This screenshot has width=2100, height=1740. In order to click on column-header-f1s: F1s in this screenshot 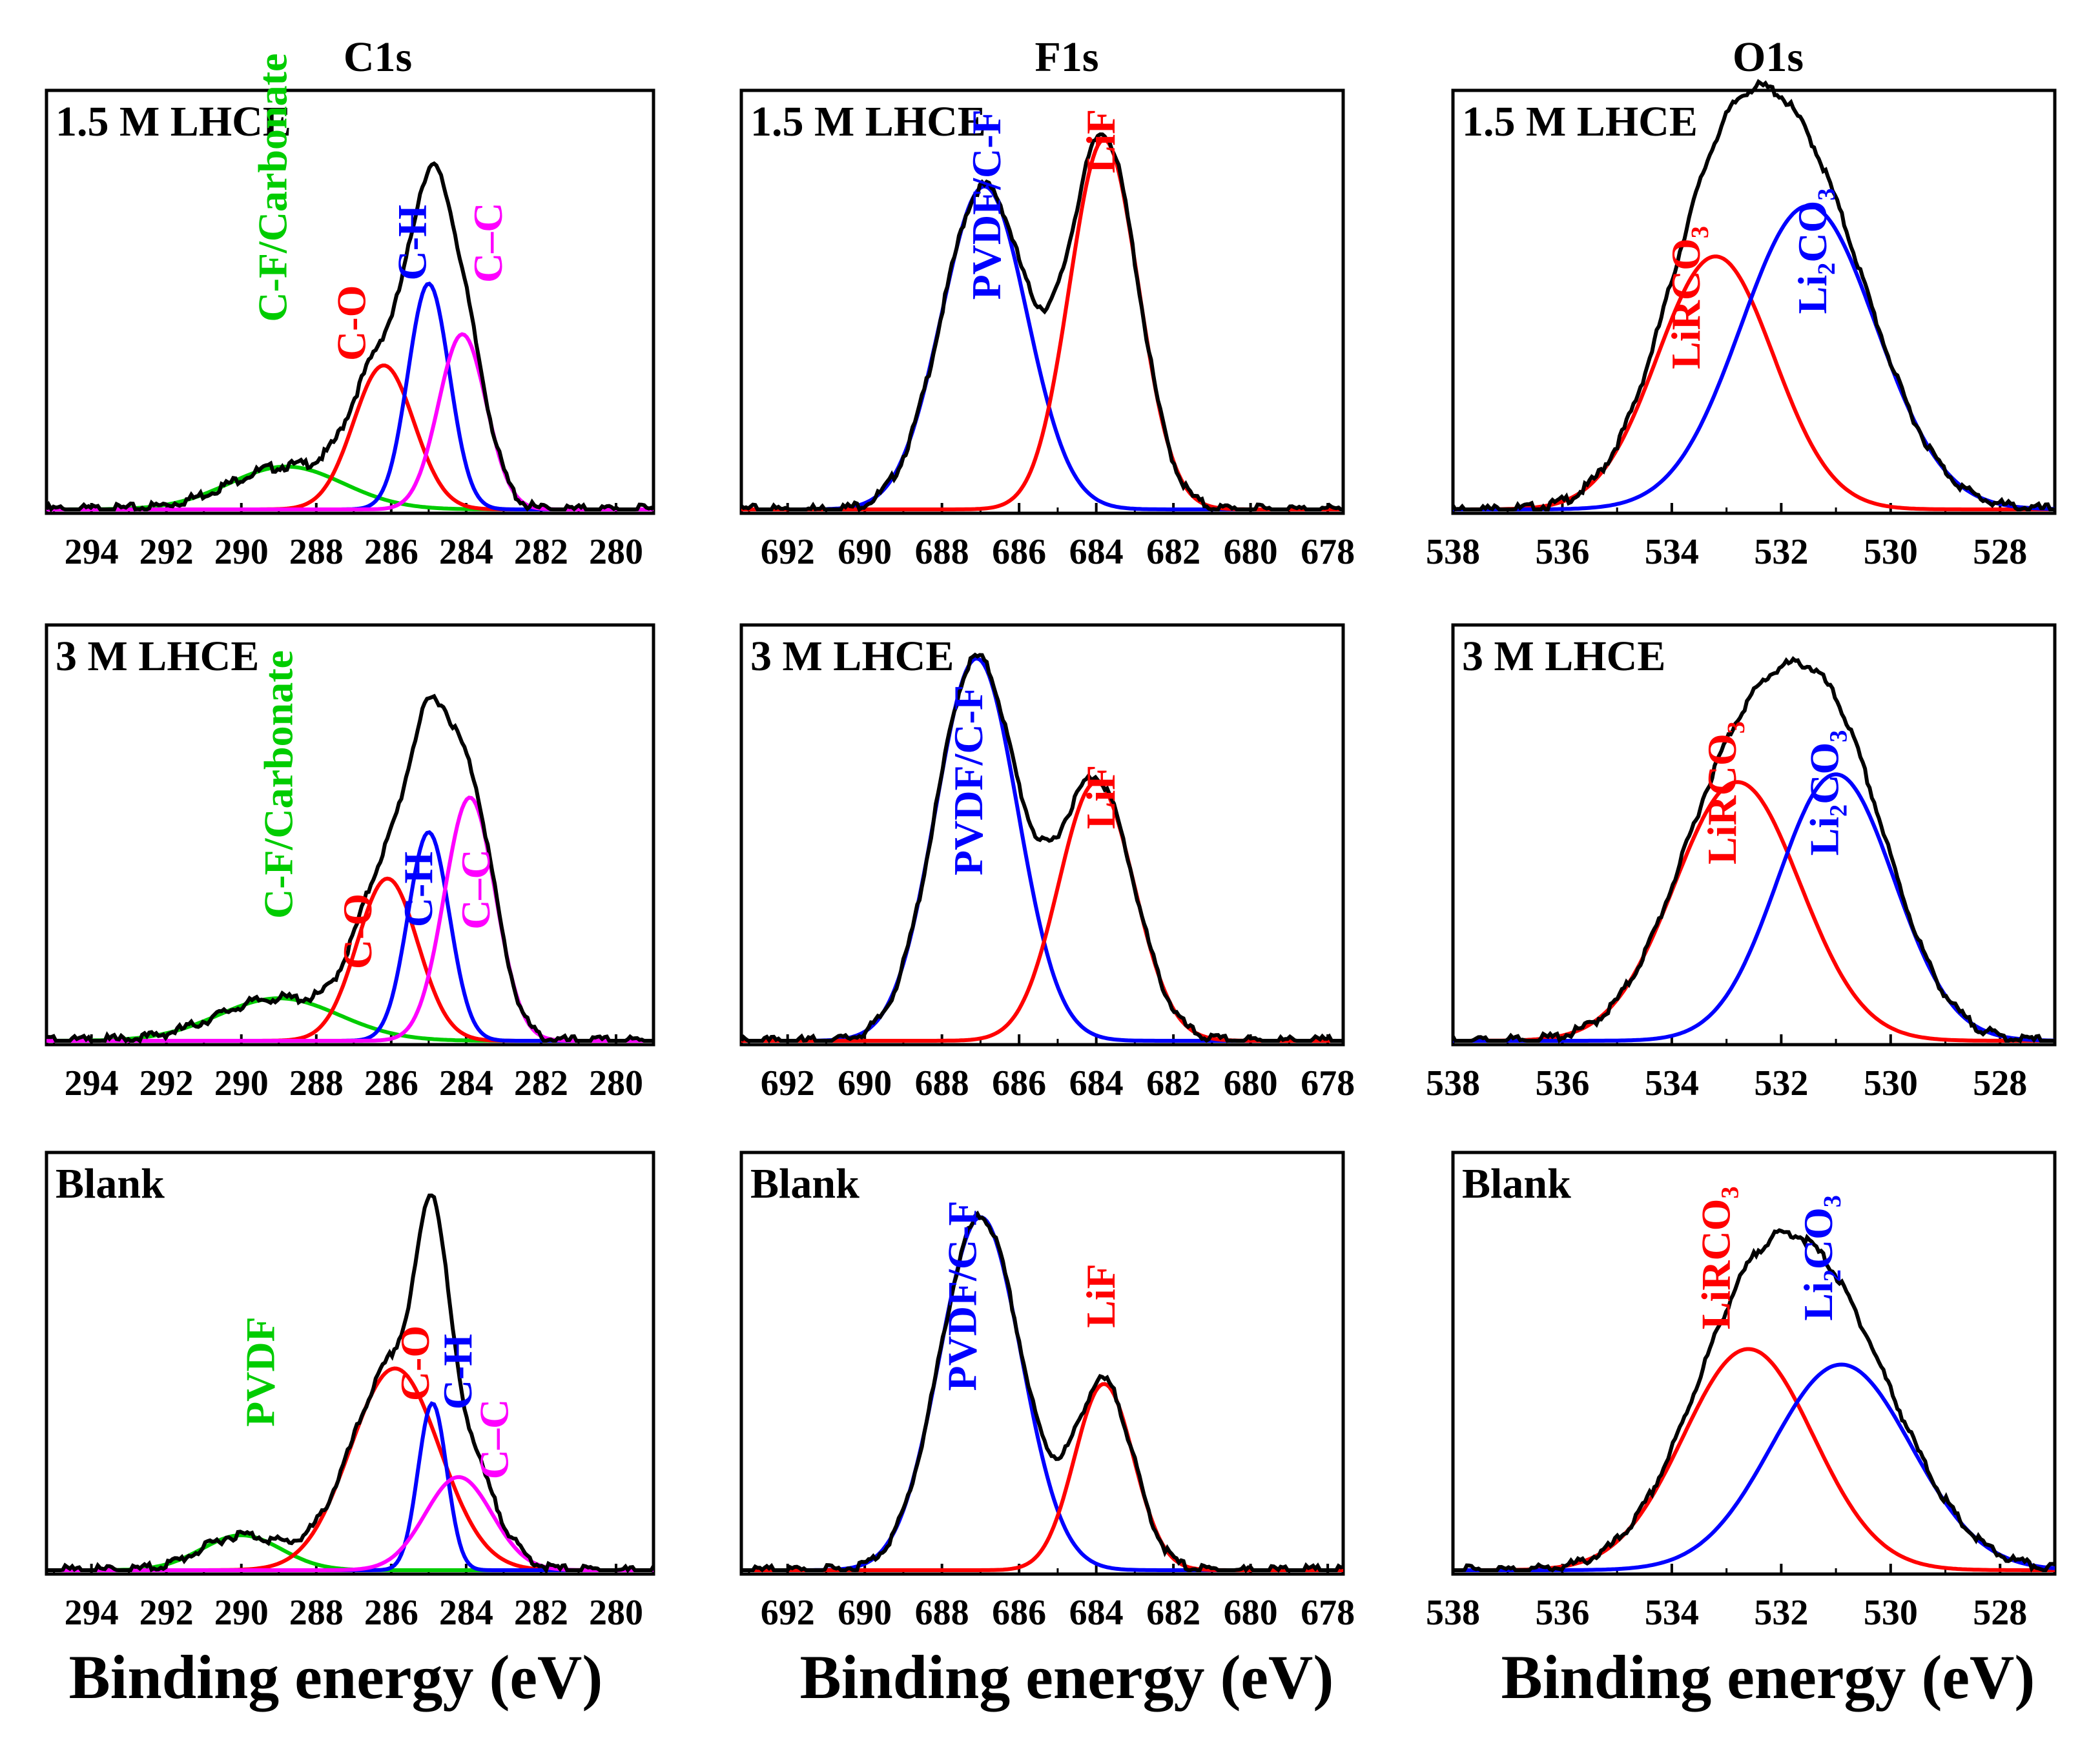, I will do `click(1067, 58)`.